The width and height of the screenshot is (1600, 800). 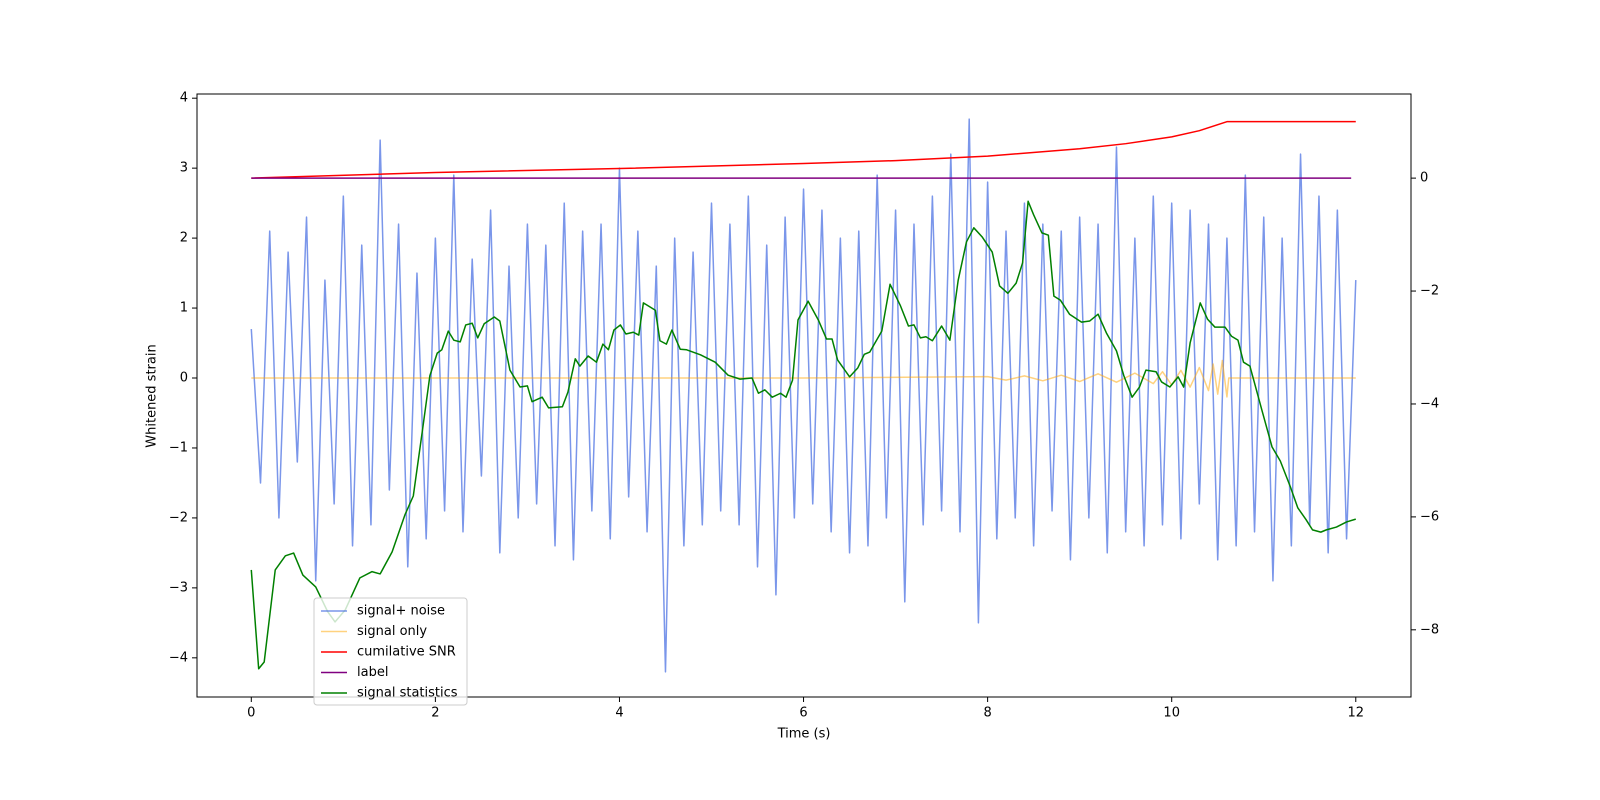 What do you see at coordinates (392, 631) in the screenshot?
I see `legend-label: signal only` at bounding box center [392, 631].